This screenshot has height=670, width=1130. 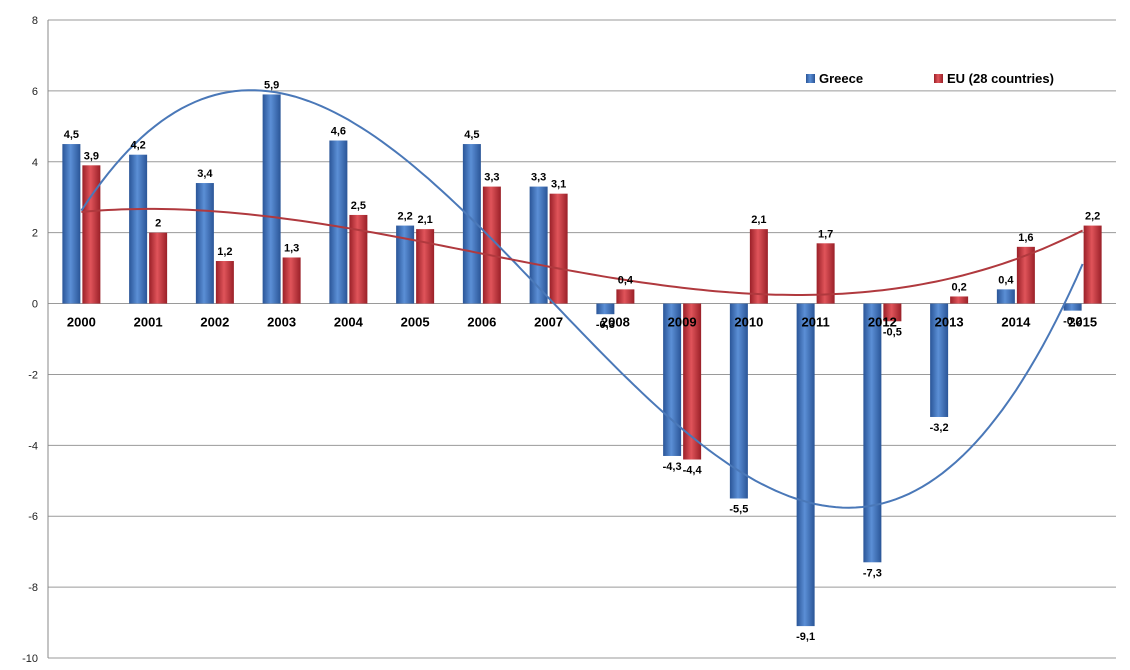 I want to click on x-tick-label: 2004, so click(x=349, y=322).